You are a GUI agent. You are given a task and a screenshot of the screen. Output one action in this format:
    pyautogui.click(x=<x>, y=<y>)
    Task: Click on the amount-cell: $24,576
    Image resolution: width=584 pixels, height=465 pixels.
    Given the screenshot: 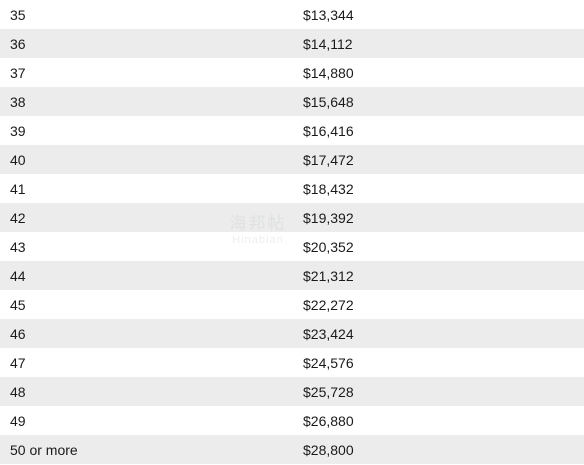 What is the action you would take?
    pyautogui.click(x=328, y=362)
    